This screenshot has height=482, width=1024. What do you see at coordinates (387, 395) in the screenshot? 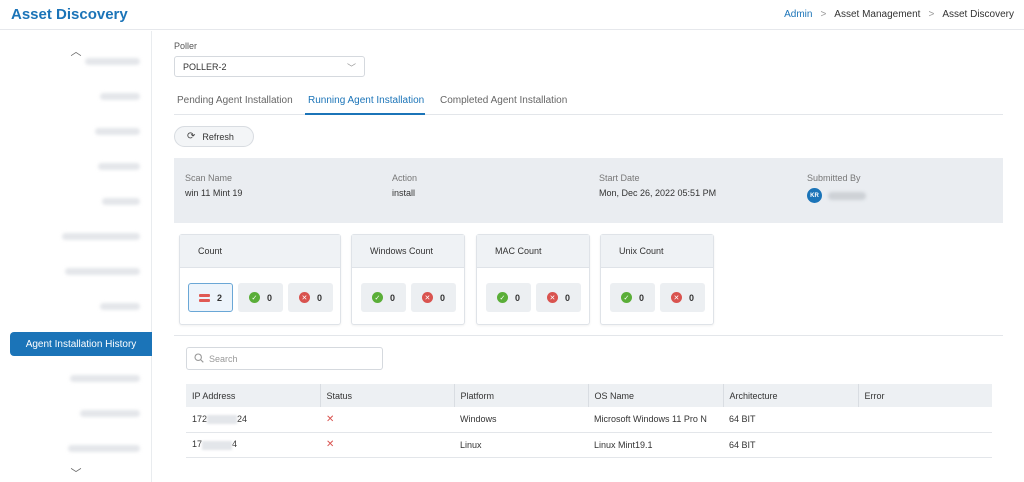
I see `column-header-status: Status` at bounding box center [387, 395].